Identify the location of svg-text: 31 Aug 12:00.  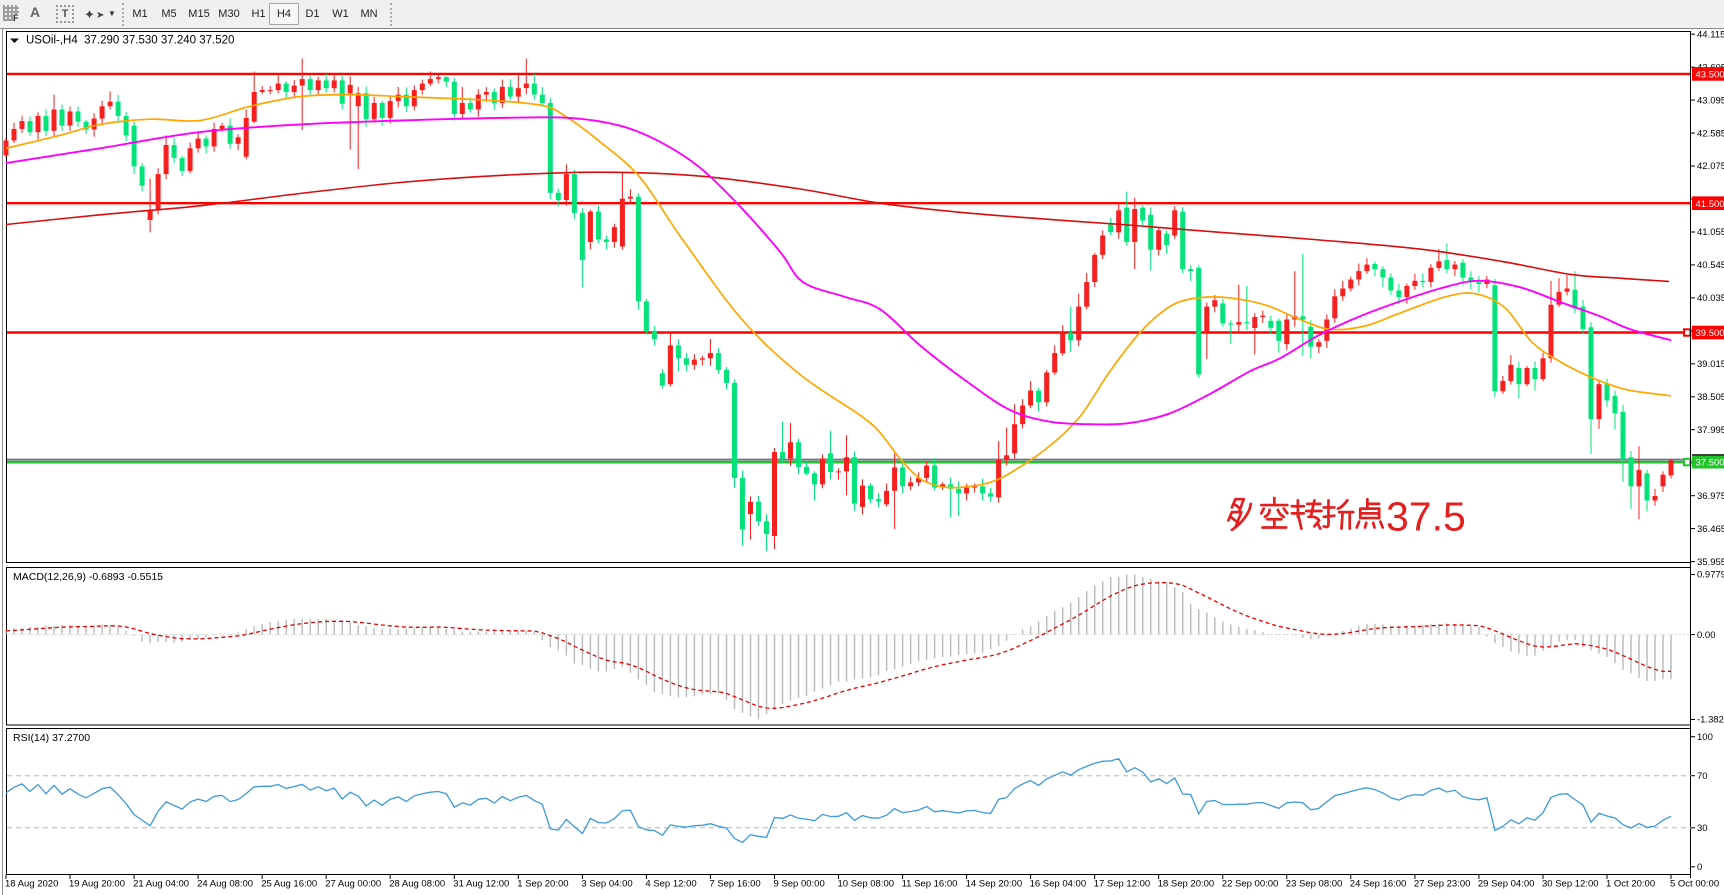
(481, 884).